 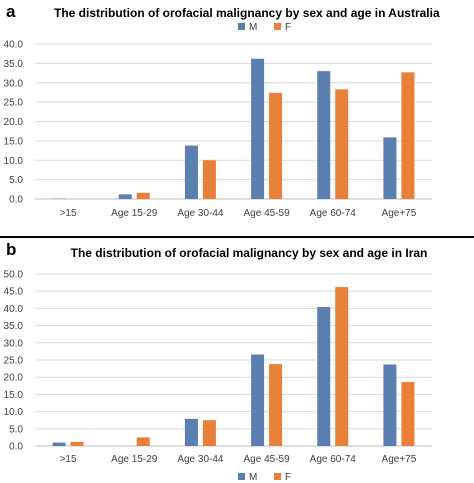 What do you see at coordinates (237, 237) in the screenshot?
I see `panel-divider` at bounding box center [237, 237].